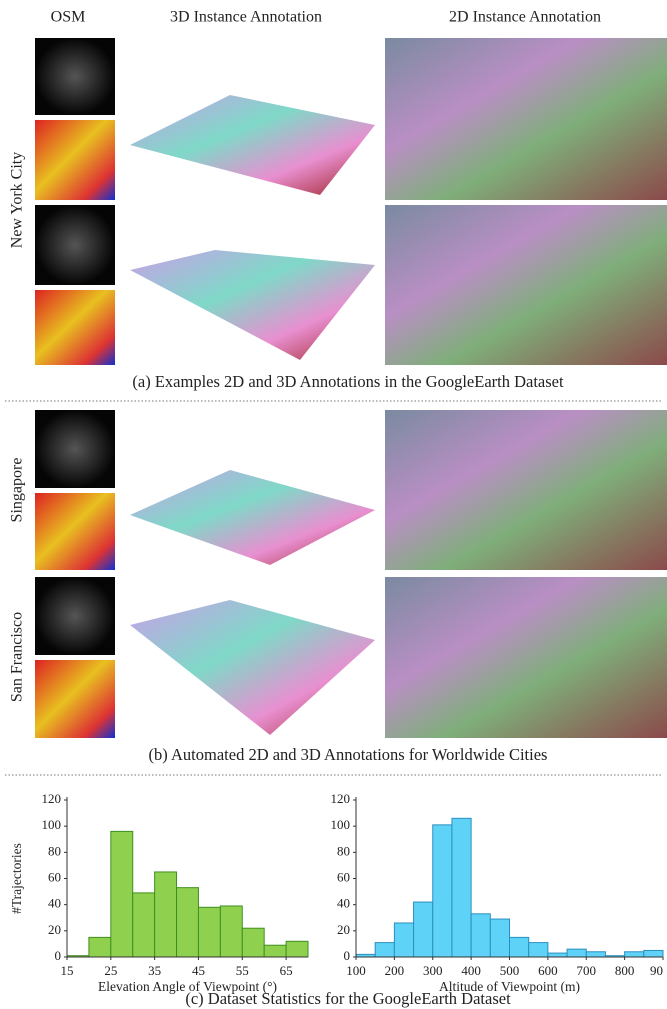  Describe the element at coordinates (625, 970) in the screenshot. I see `x-tick-label: 800` at that location.